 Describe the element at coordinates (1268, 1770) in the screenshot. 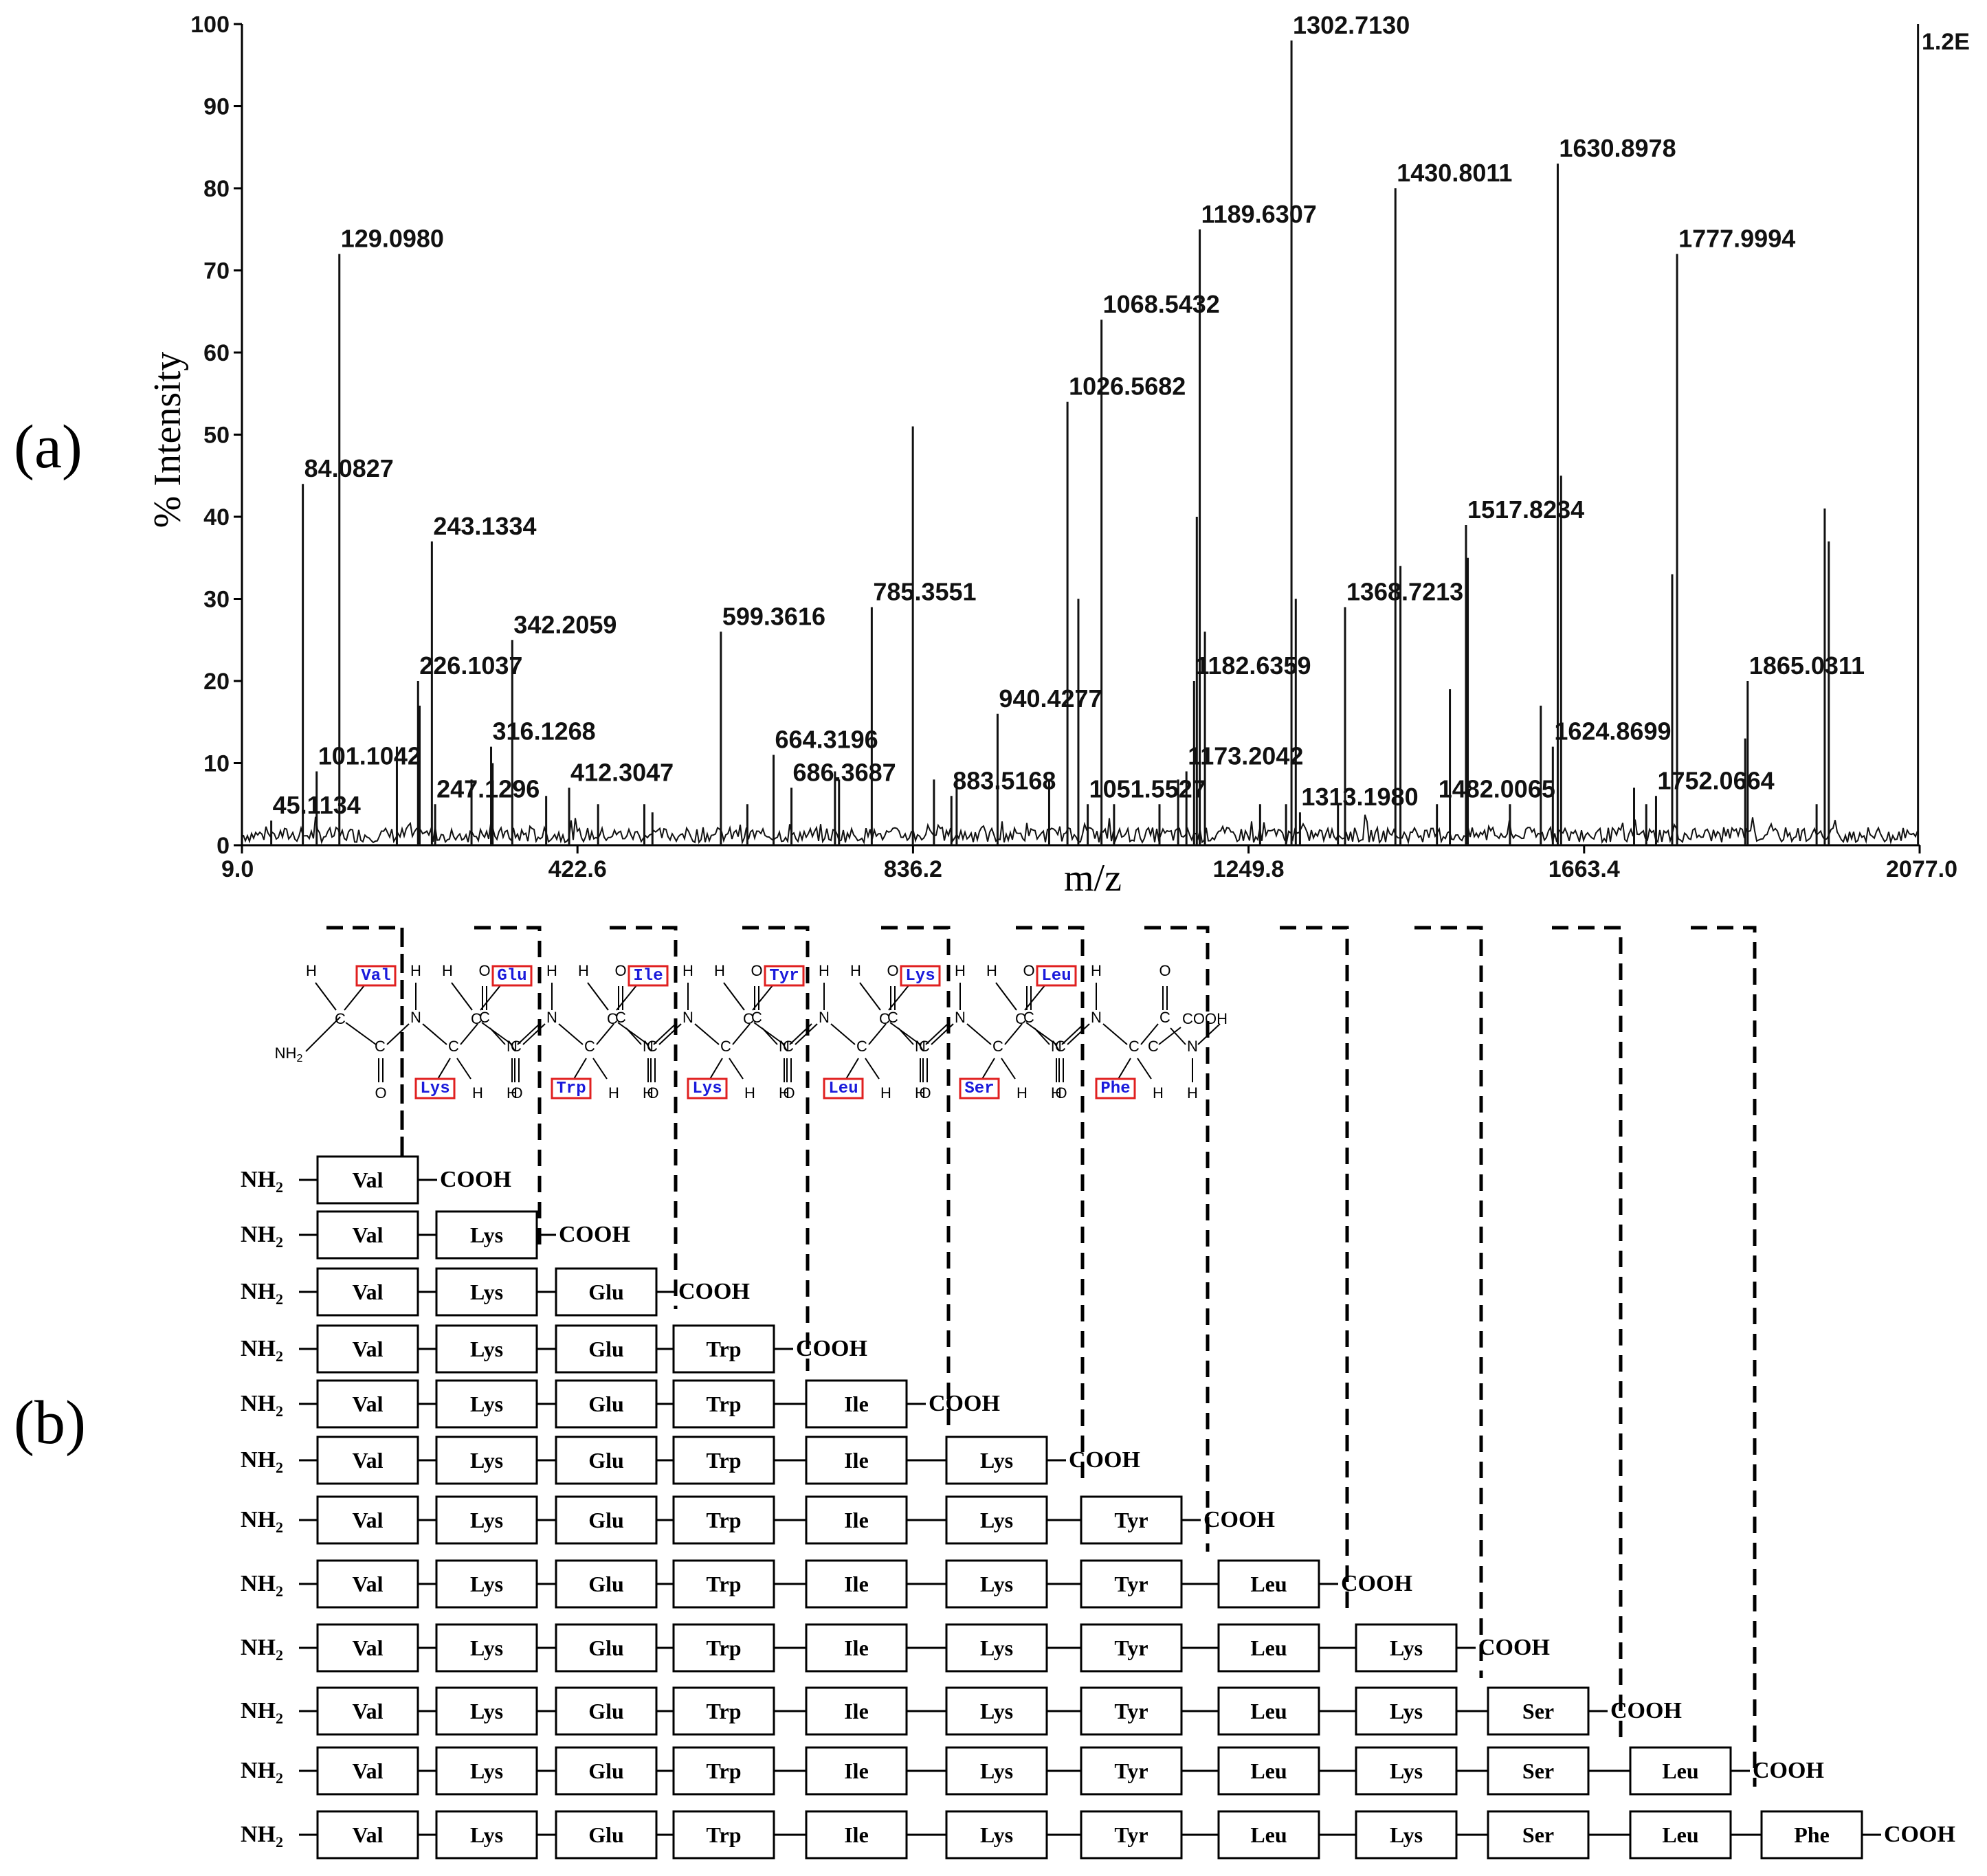

I see `residue-label: Leu` at that location.